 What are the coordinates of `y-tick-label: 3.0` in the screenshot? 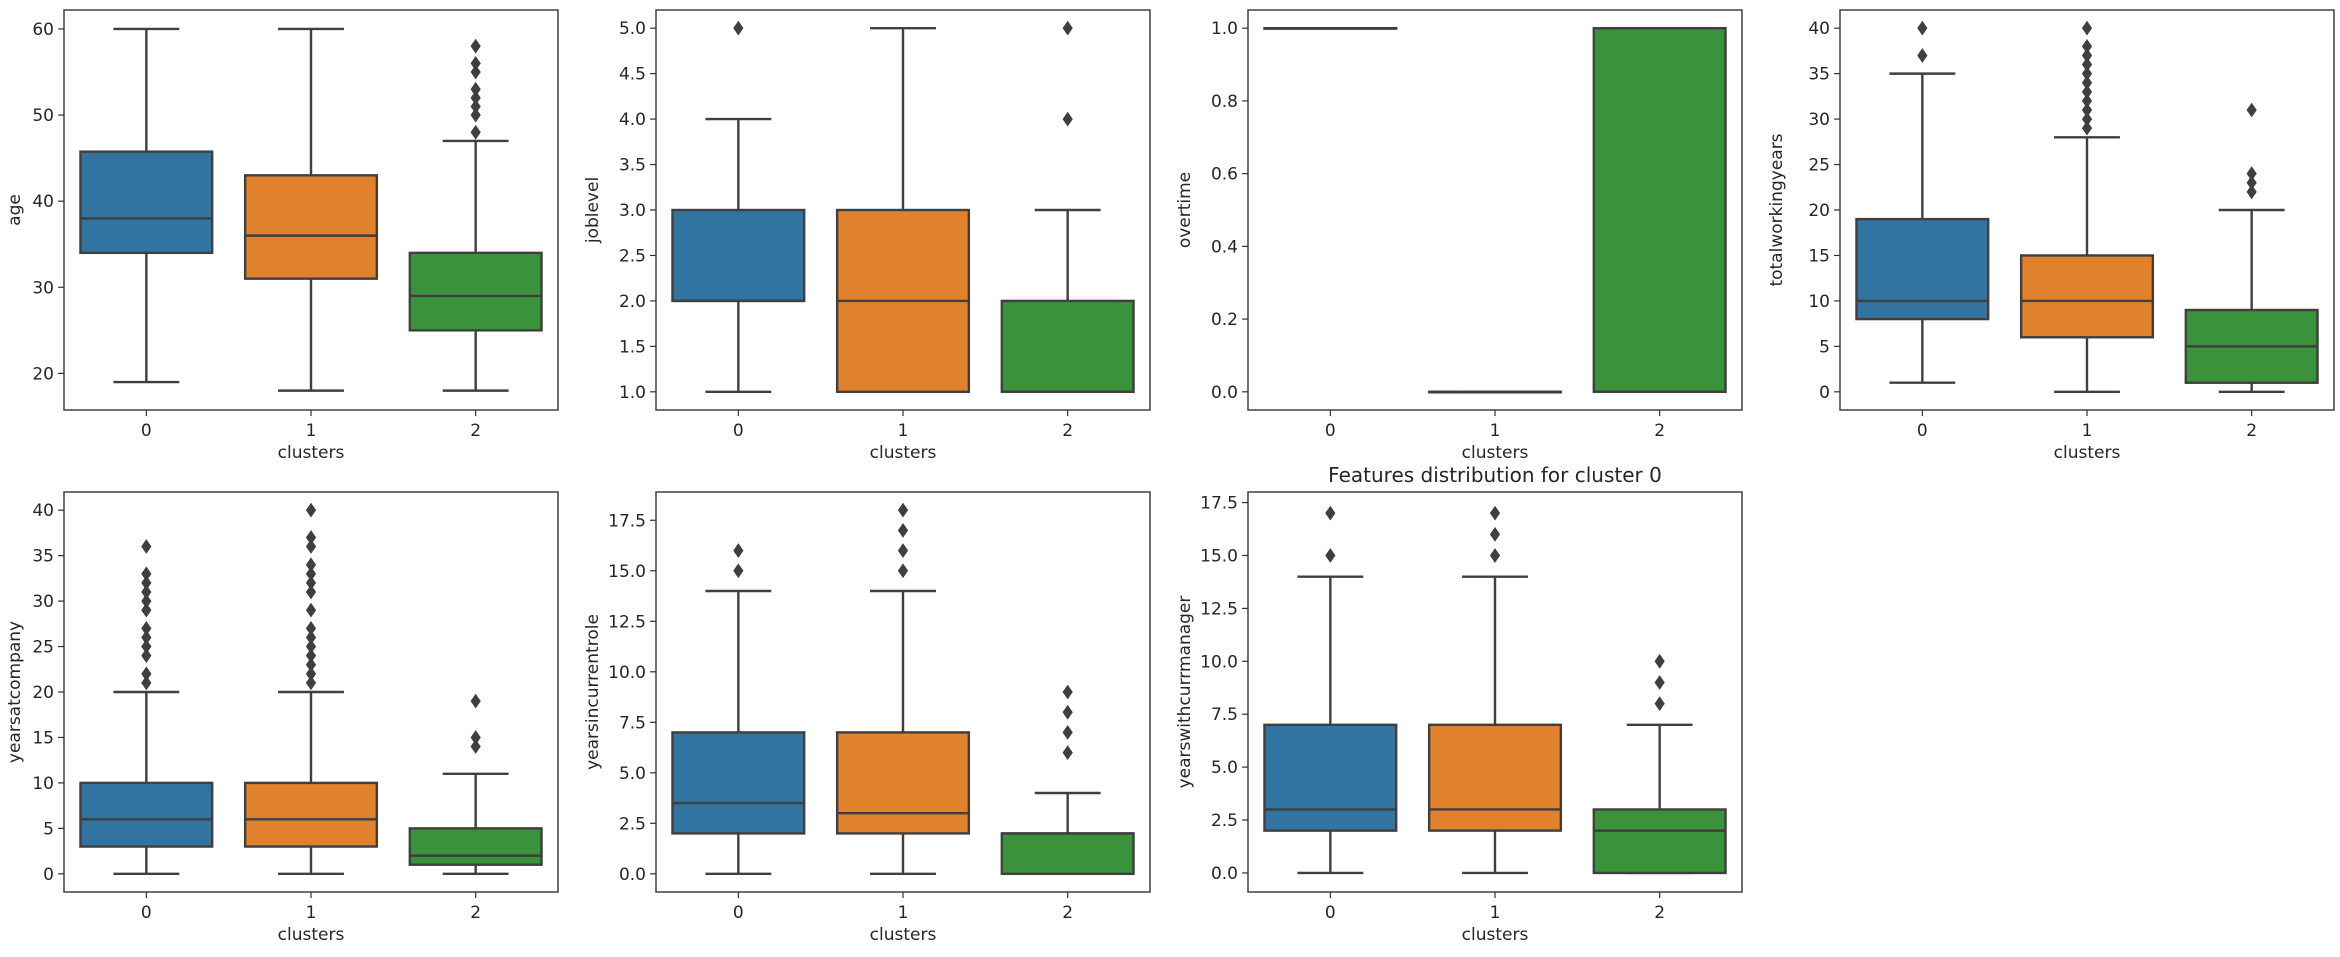 It's located at (632, 211).